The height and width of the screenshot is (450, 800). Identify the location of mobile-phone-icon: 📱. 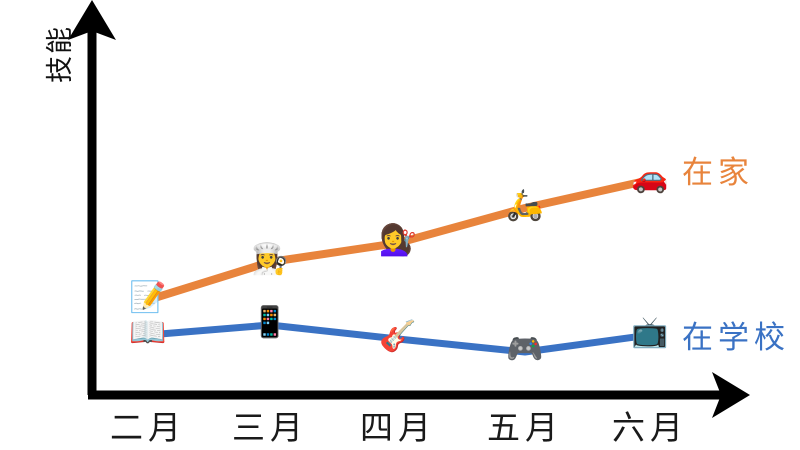
(270, 322).